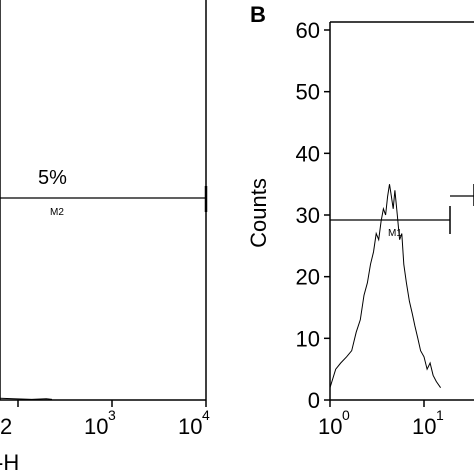 The width and height of the screenshot is (474, 474). I want to click on panel-b-y-tick-label-0: 0, so click(314, 400).